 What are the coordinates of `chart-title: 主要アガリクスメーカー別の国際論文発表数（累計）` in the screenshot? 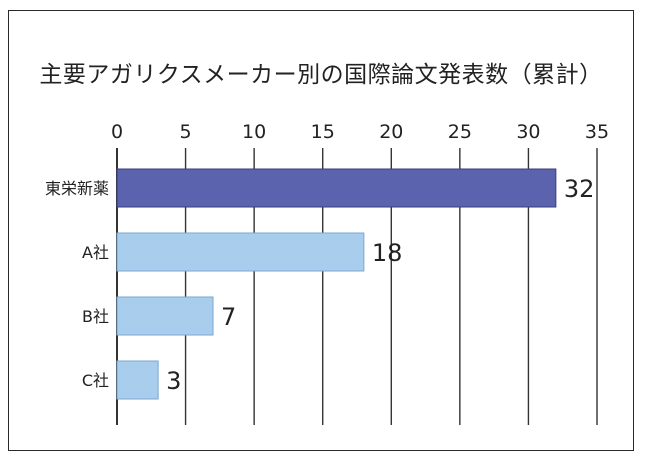 It's located at (321, 75).